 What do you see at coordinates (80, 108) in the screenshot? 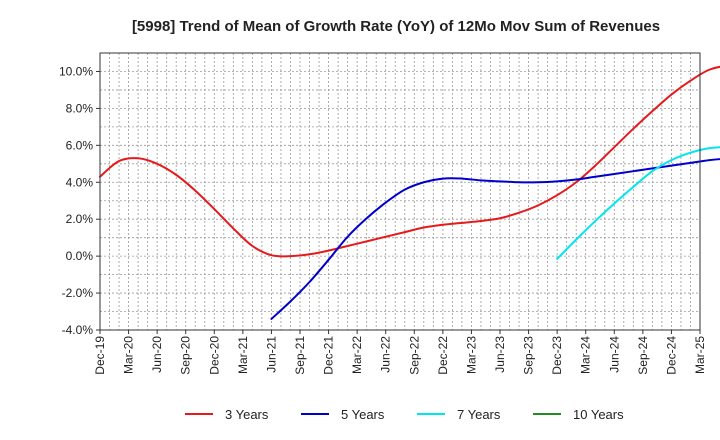
I see `y-tick-label: 8.0%` at bounding box center [80, 108].